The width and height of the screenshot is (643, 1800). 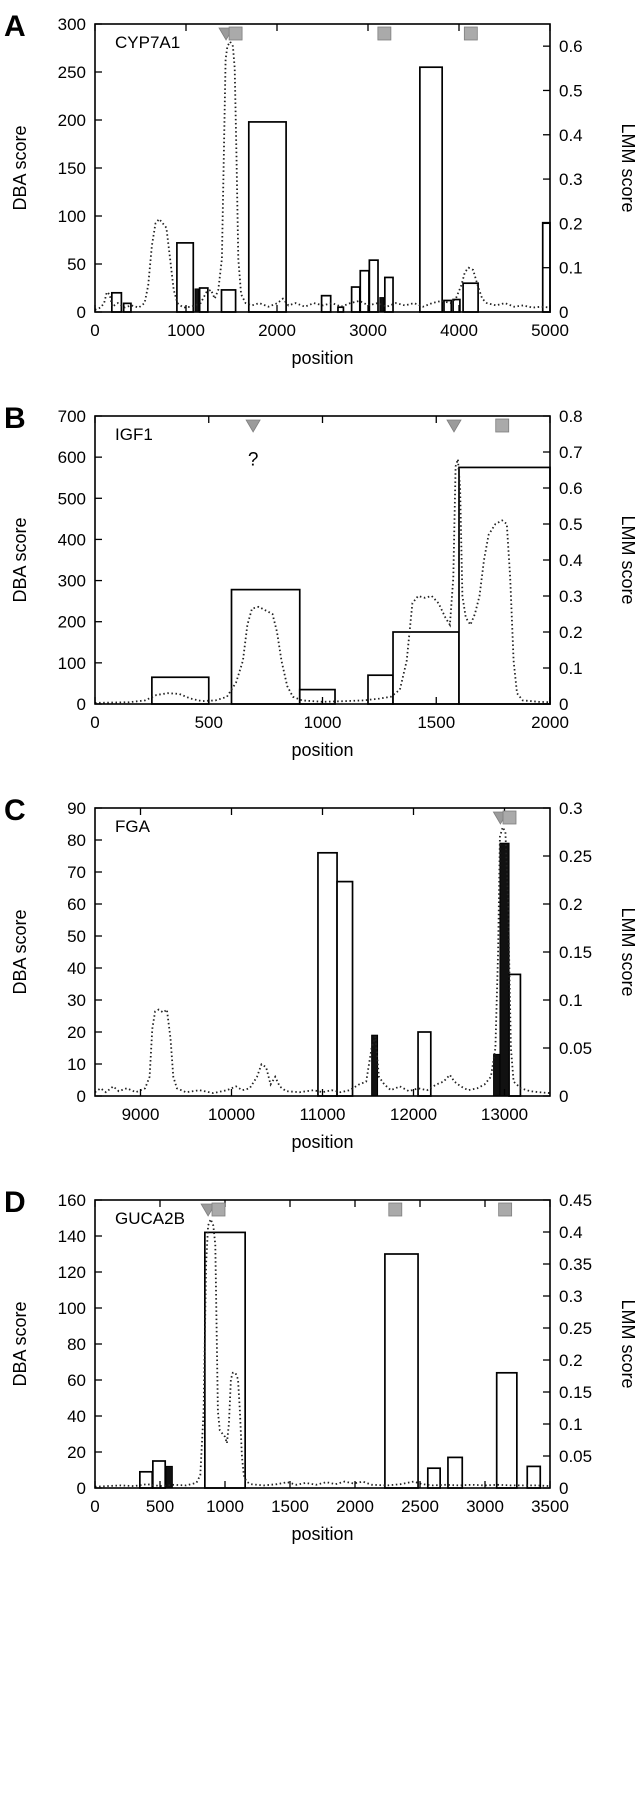 I want to click on left-tick-label: 140, so click(x=72, y=1236).